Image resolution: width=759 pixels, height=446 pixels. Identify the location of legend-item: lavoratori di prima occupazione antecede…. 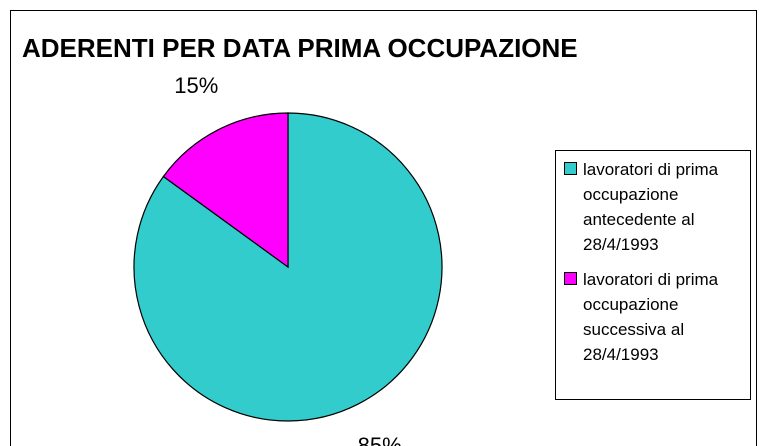
(655, 207).